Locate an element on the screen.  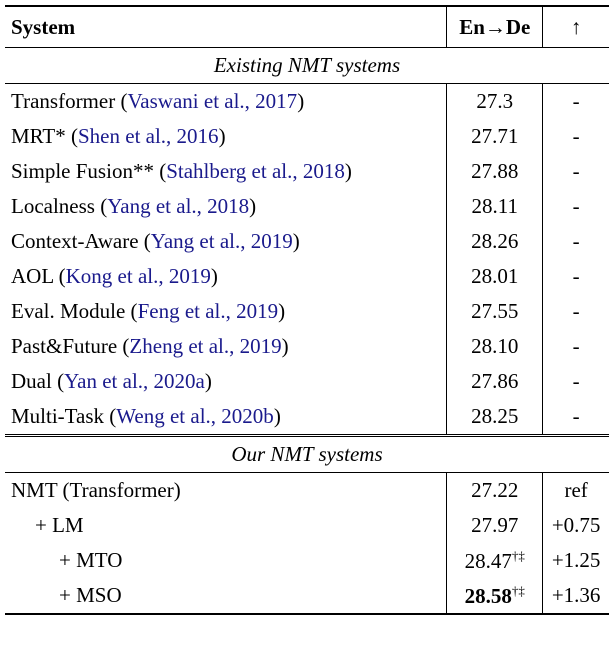
header-row: System En→De ↑ is located at coordinates (307, 26).